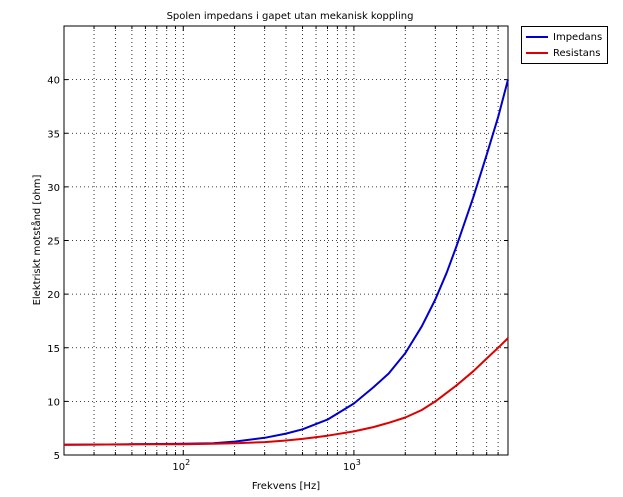 This screenshot has height=497, width=623. Describe the element at coordinates (53, 402) in the screenshot. I see `y-tick-label: 10` at that location.